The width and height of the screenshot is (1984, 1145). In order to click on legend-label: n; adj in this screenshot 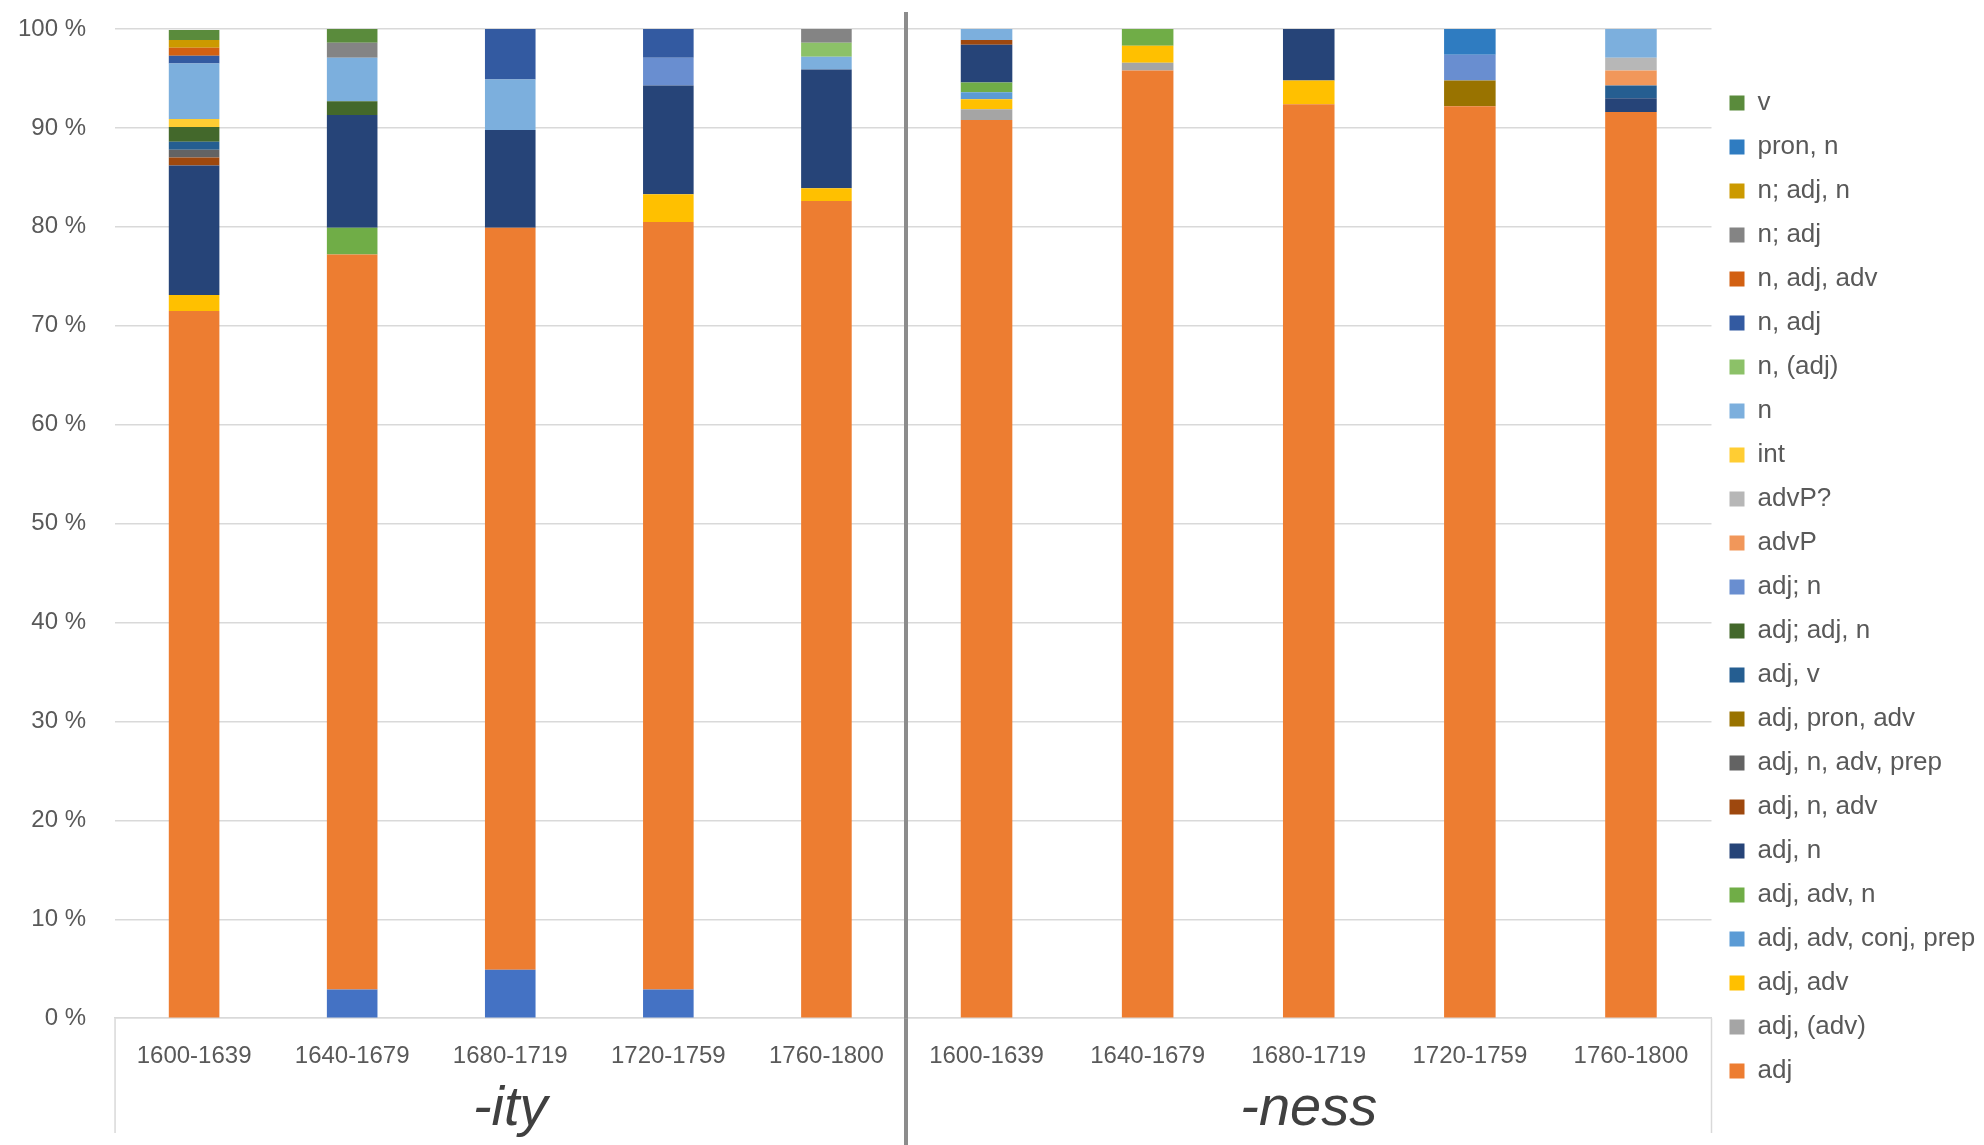, I will do `click(1789, 233)`.